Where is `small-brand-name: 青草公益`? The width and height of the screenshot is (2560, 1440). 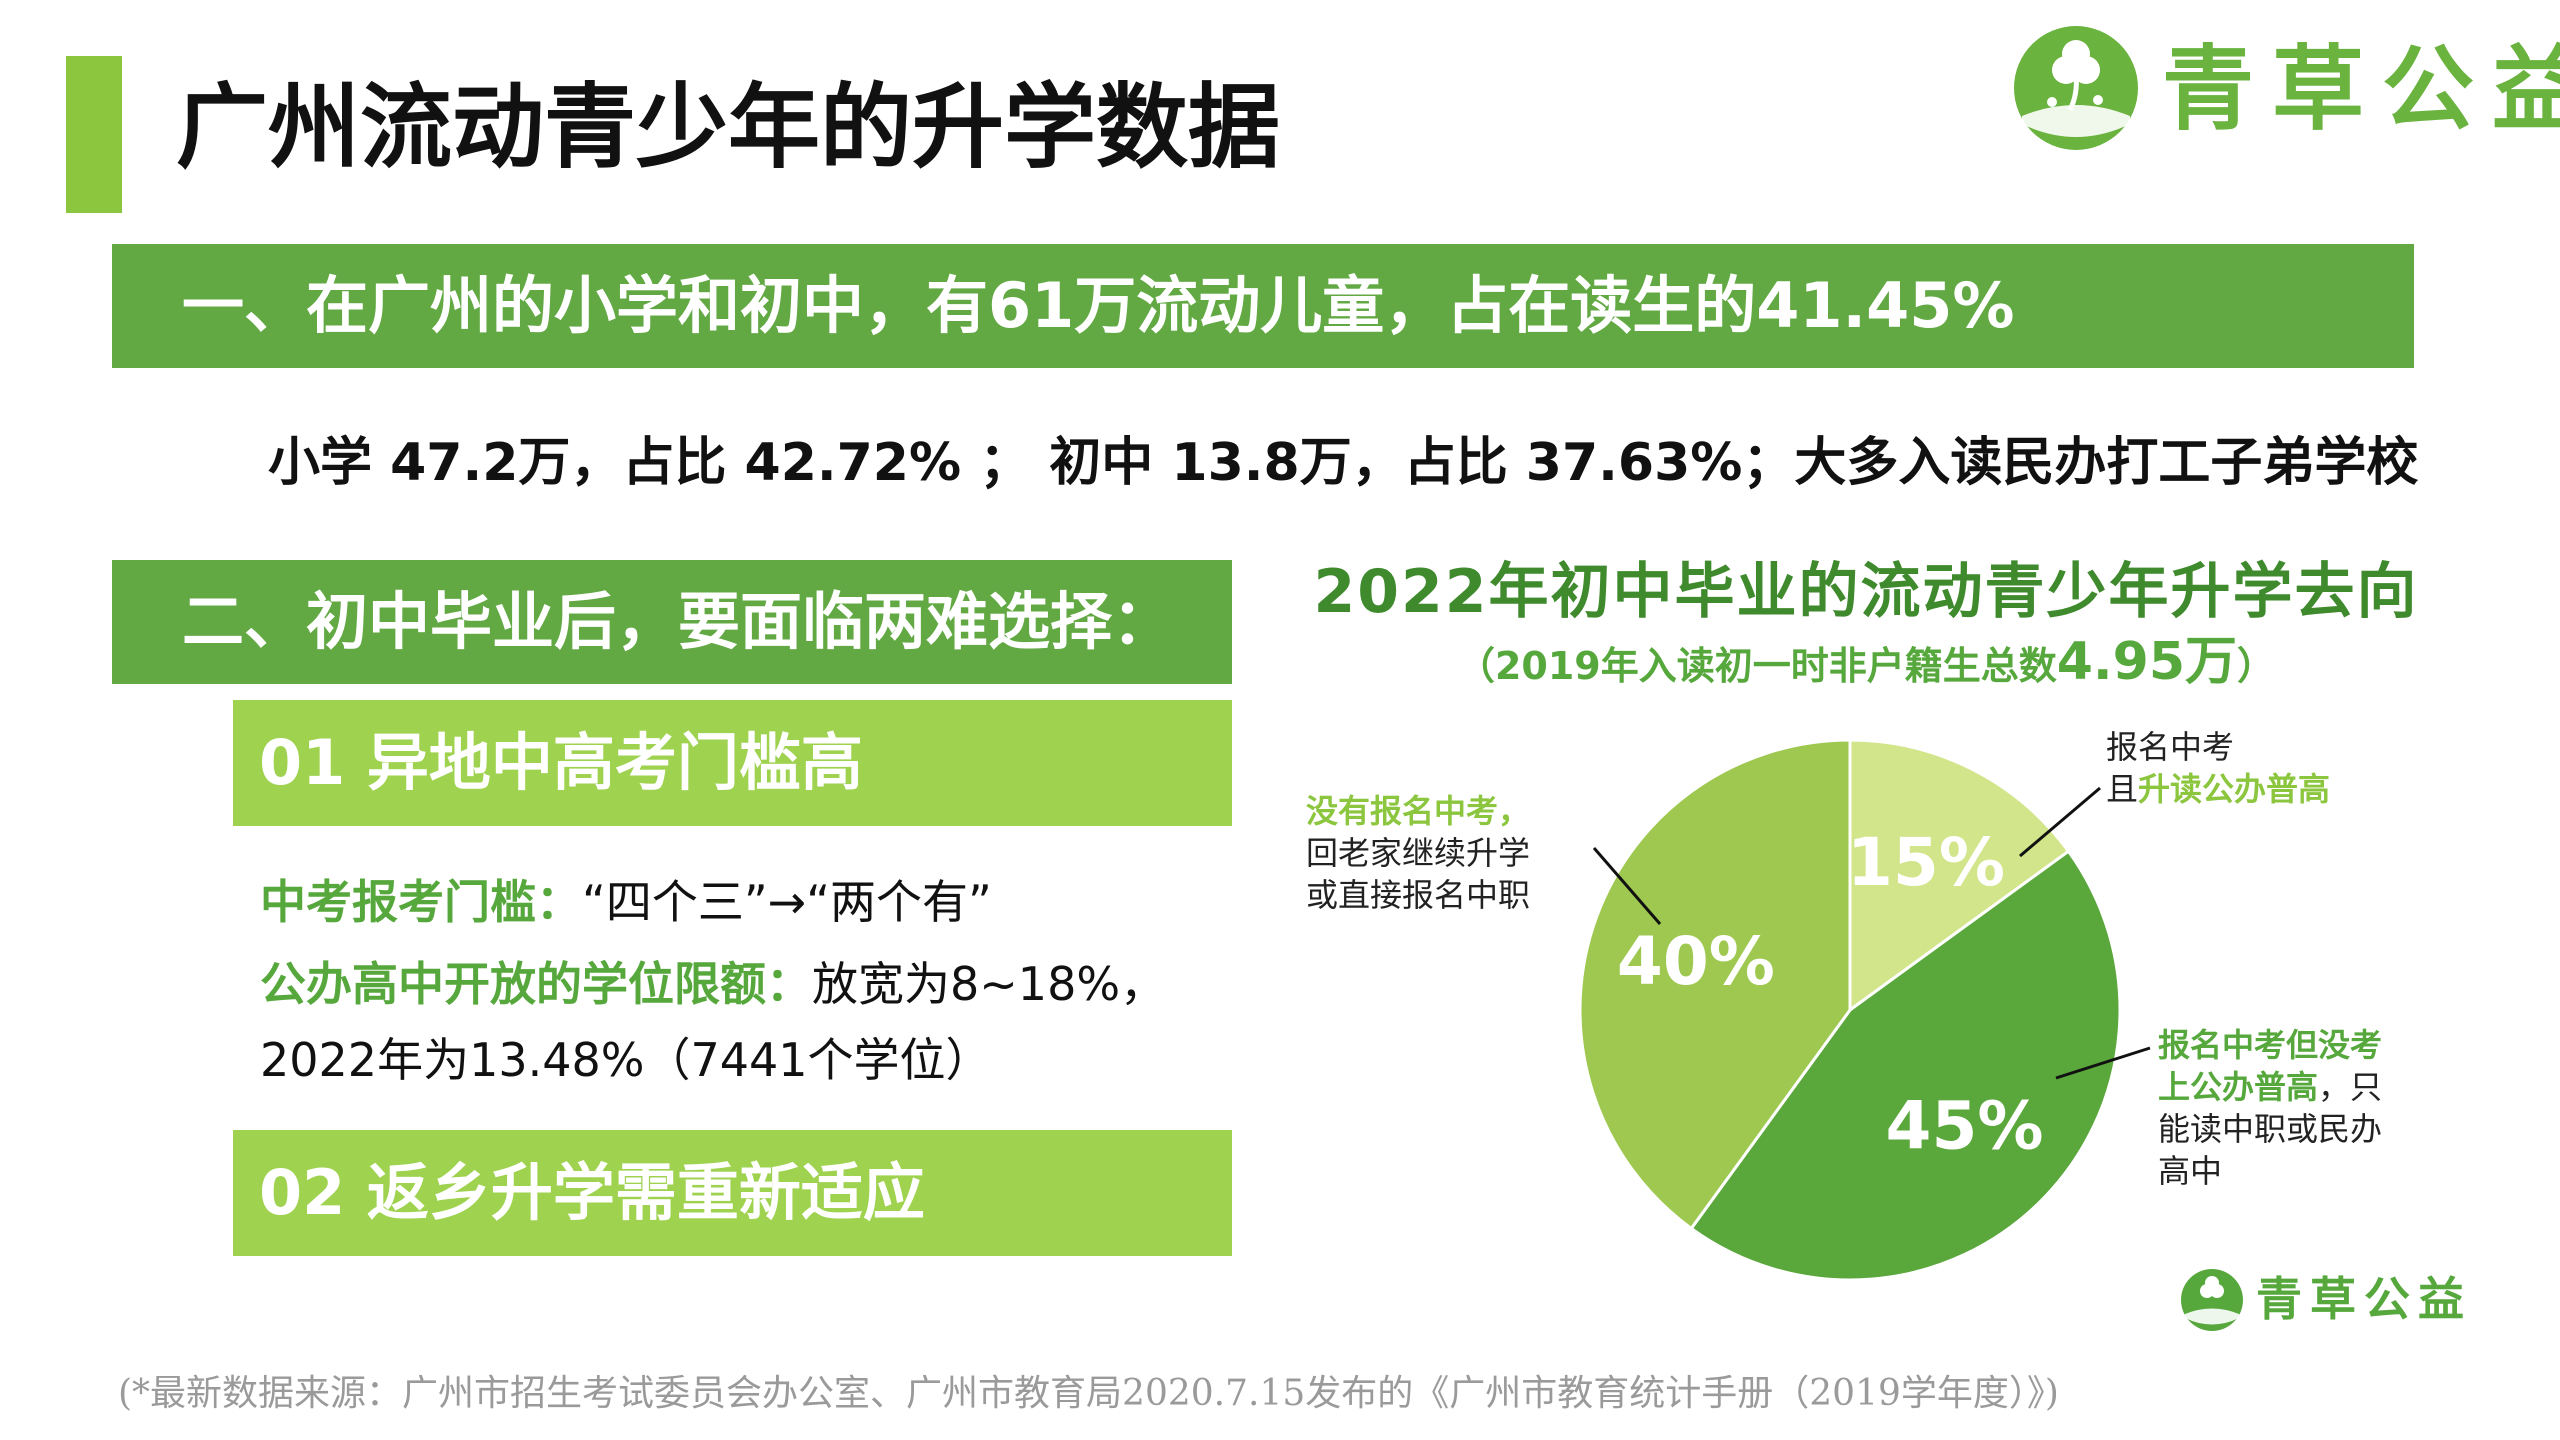
small-brand-name: 青草公益 is located at coordinates (2364, 1299).